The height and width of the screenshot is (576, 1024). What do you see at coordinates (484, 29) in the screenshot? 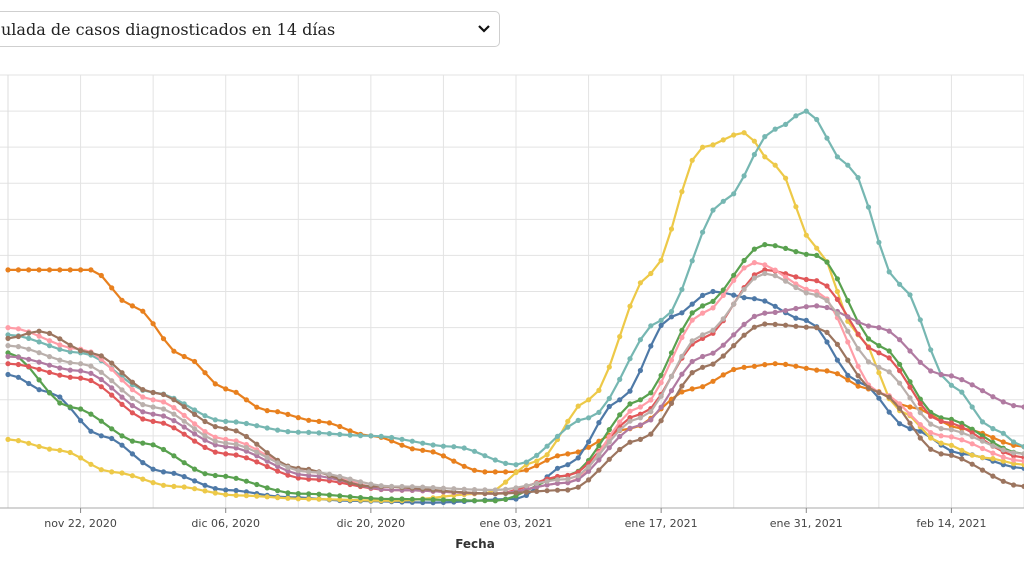
I see `chevron-down-icon` at bounding box center [484, 29].